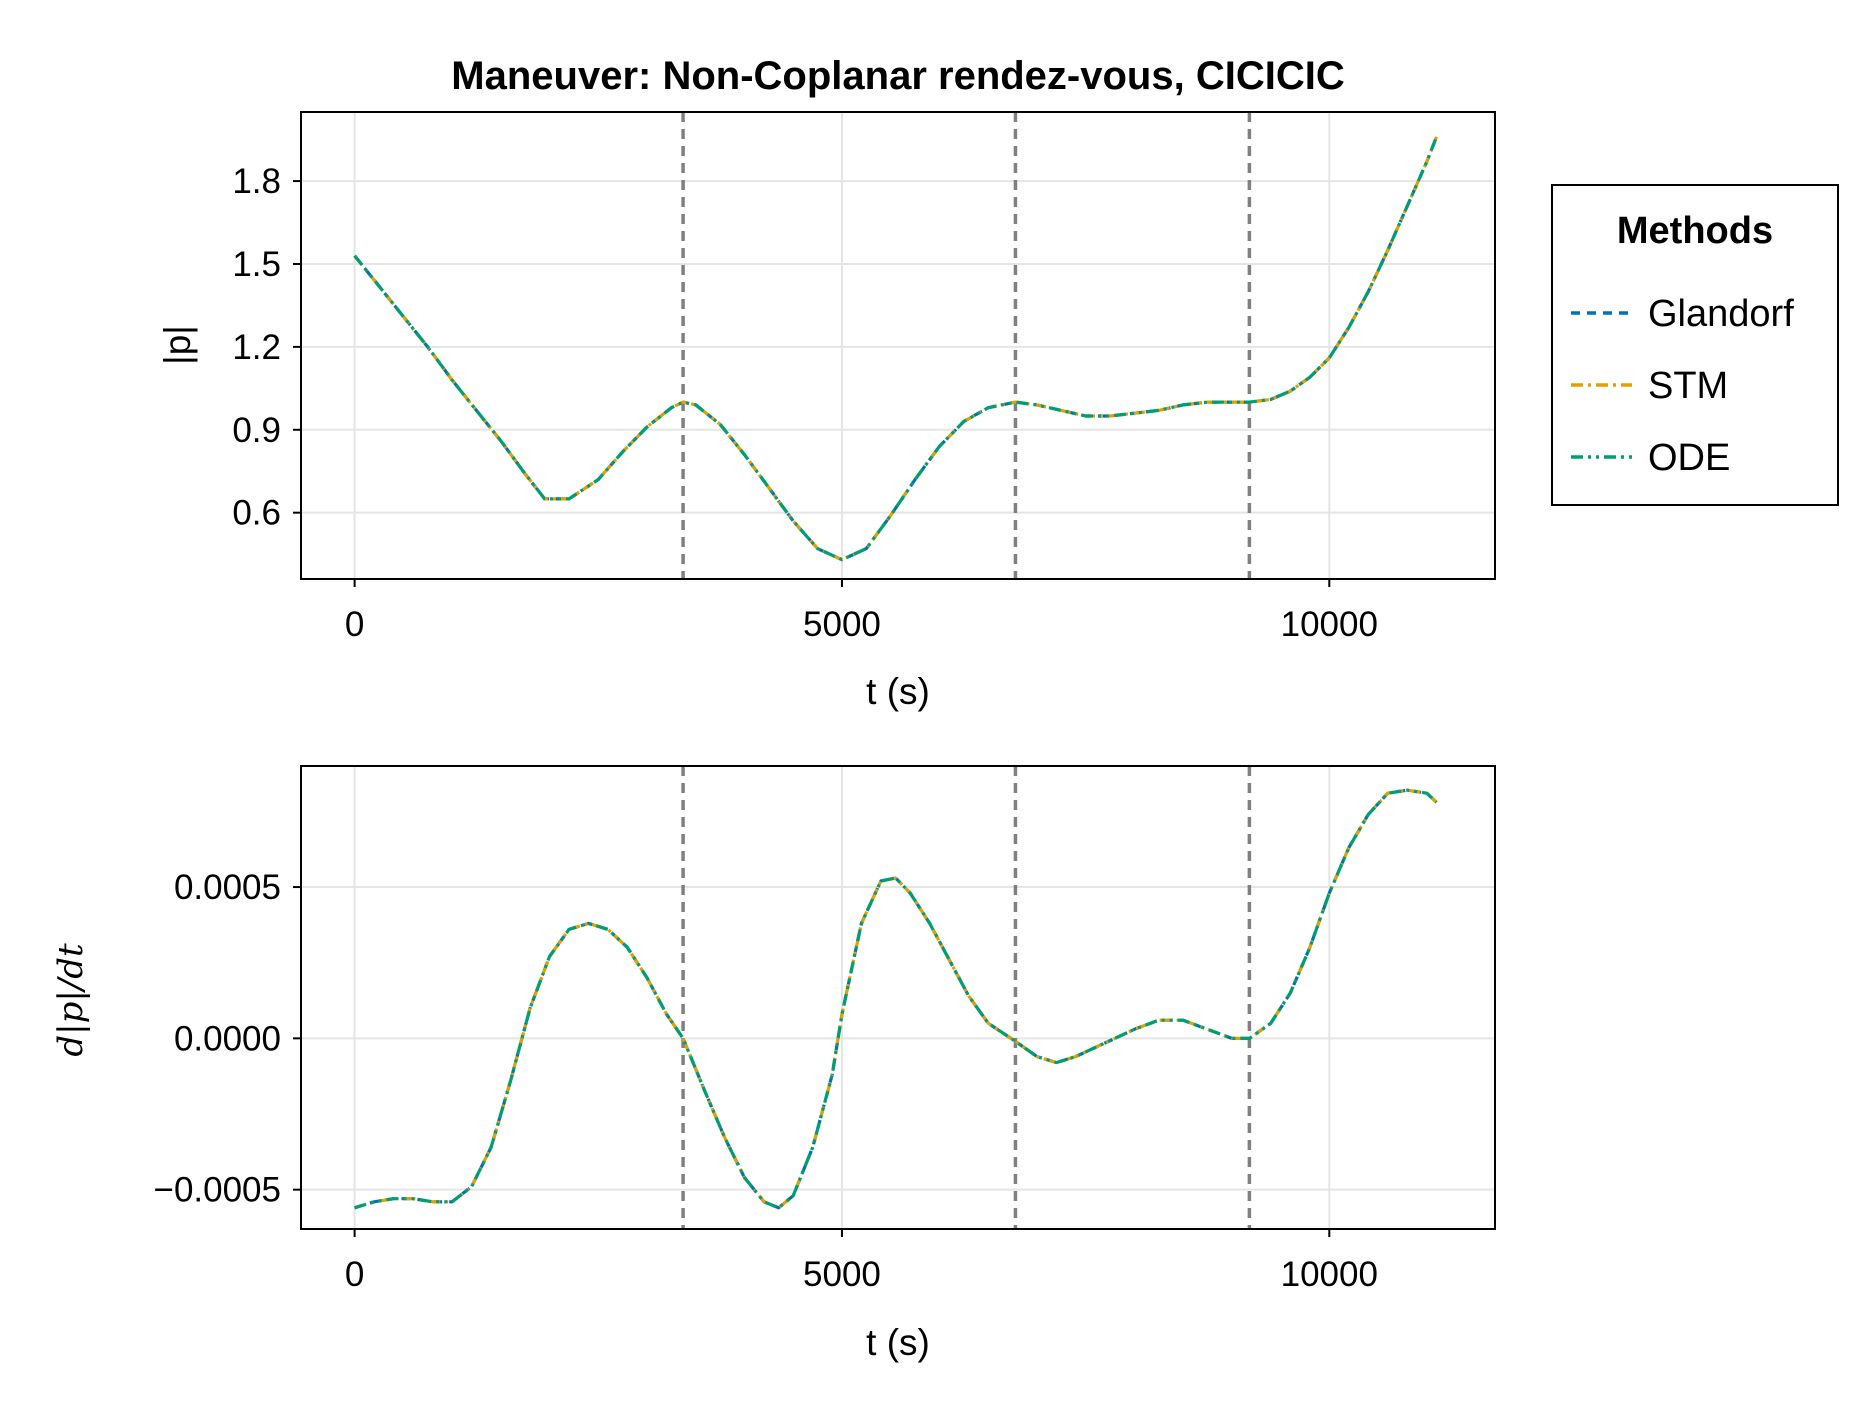 The image size is (1875, 1411). I want to click on y-tick-label: 0.0005, so click(227, 887).